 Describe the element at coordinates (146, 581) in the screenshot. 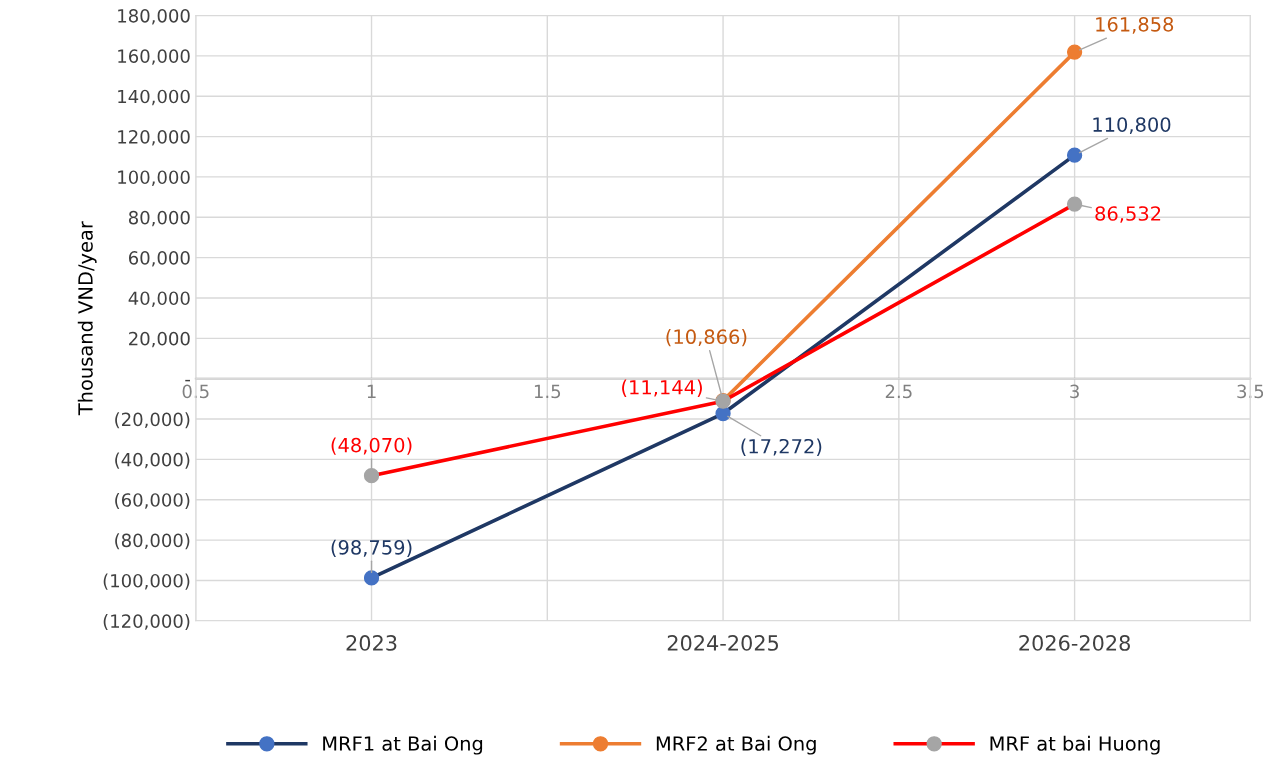

I see `y-tick-label: (100,000)` at that location.